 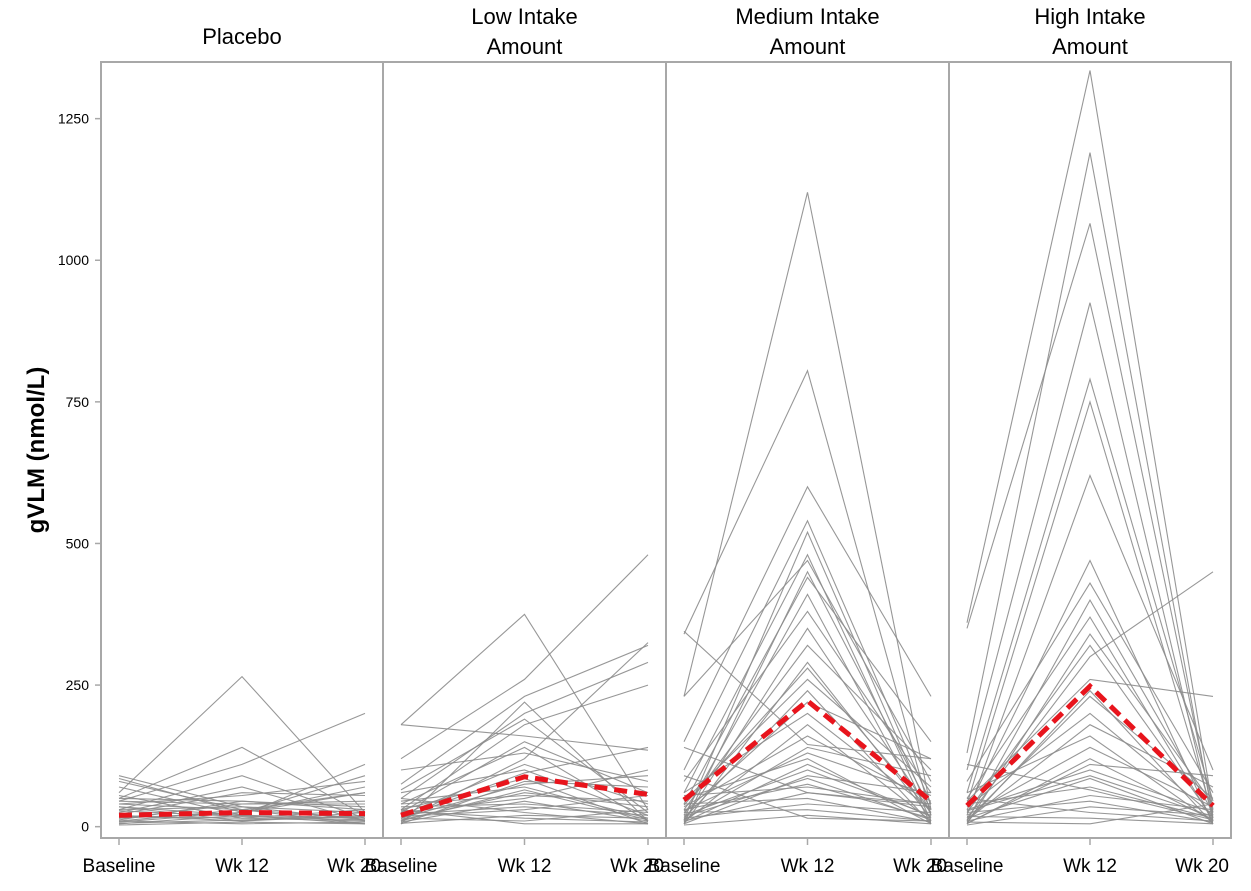 I want to click on mean-lines, so click(x=666, y=750).